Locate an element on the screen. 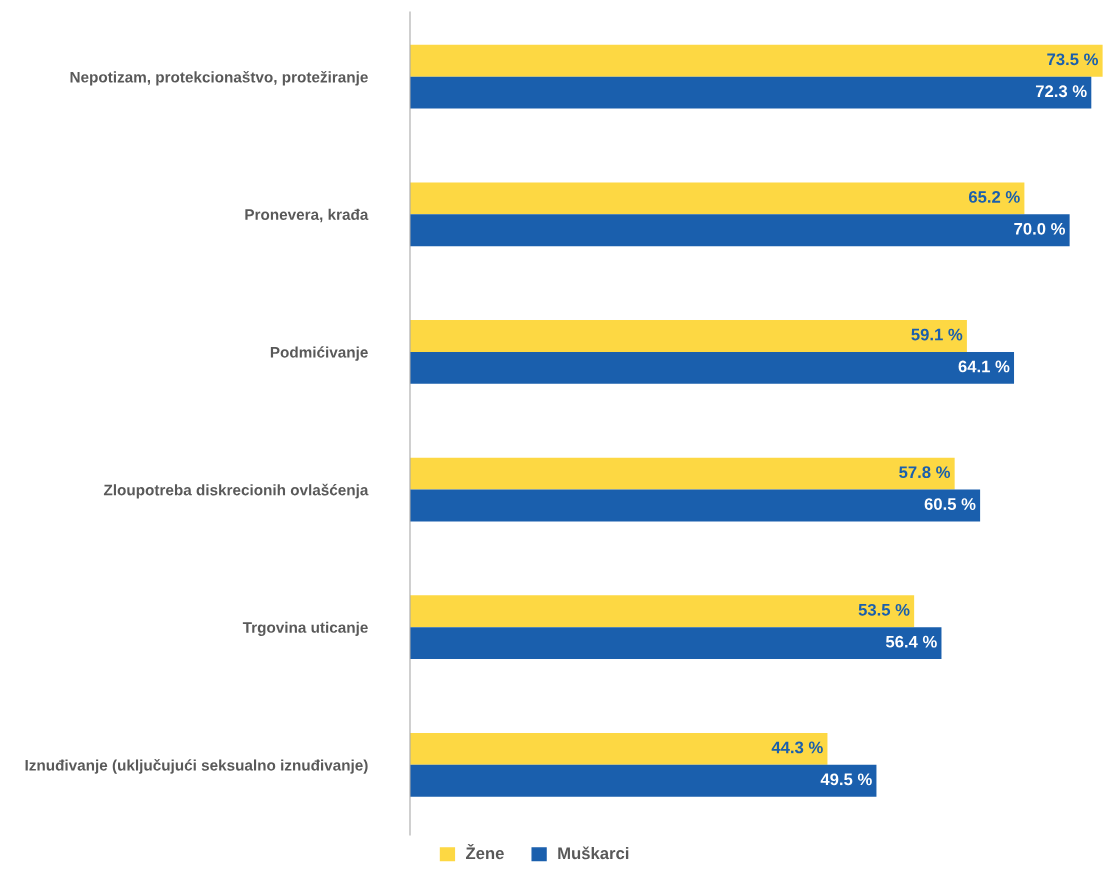 The width and height of the screenshot is (1113, 875). data-label: 44.3 % is located at coordinates (797, 747).